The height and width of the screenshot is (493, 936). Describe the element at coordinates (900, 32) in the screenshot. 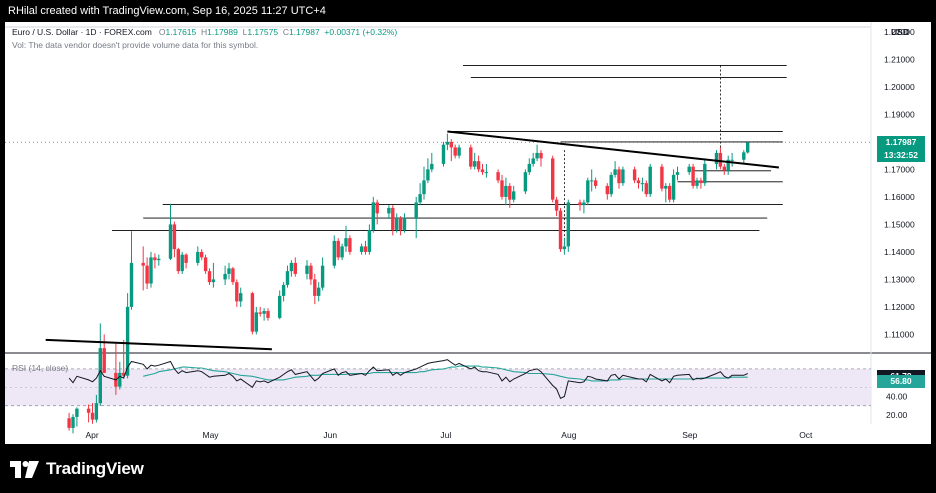

I see `currency-label: USD` at that location.